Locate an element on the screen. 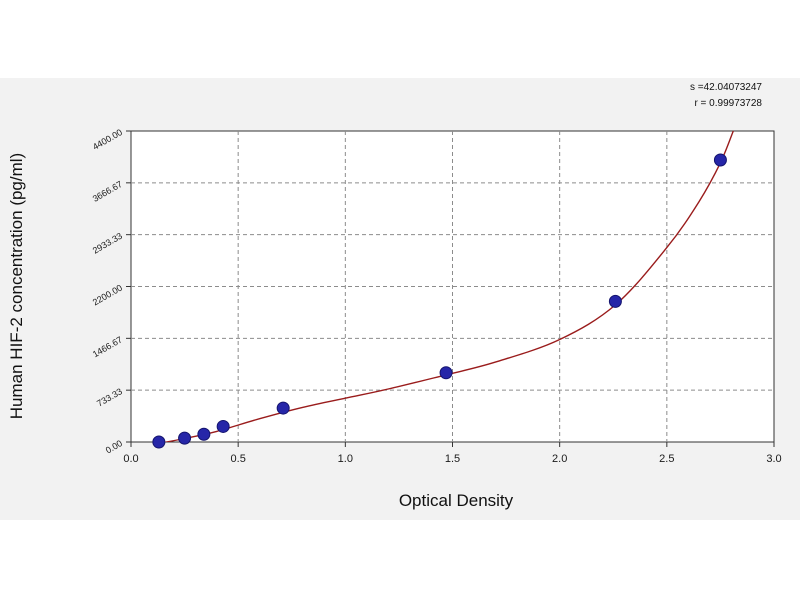  x-axis-title: Optical Density is located at coordinates (456, 500).